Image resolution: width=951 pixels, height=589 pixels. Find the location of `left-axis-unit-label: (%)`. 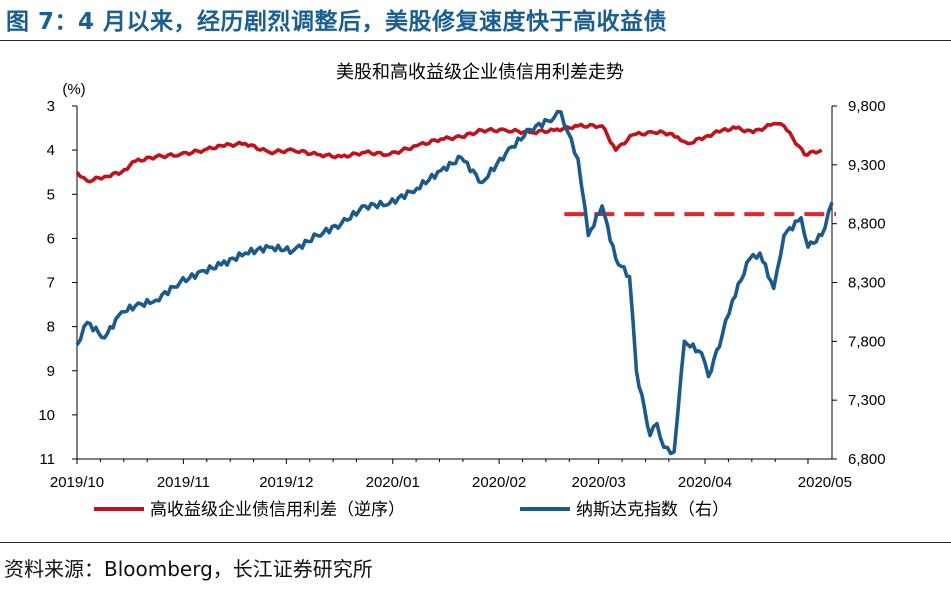

left-axis-unit-label: (%) is located at coordinates (73, 89).